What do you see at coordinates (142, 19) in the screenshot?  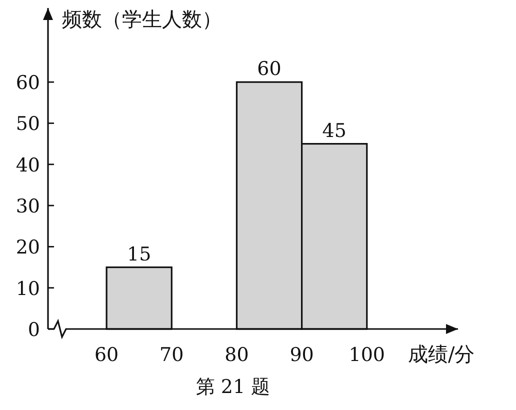 I see `ylabel: 频数（学生人数）` at bounding box center [142, 19].